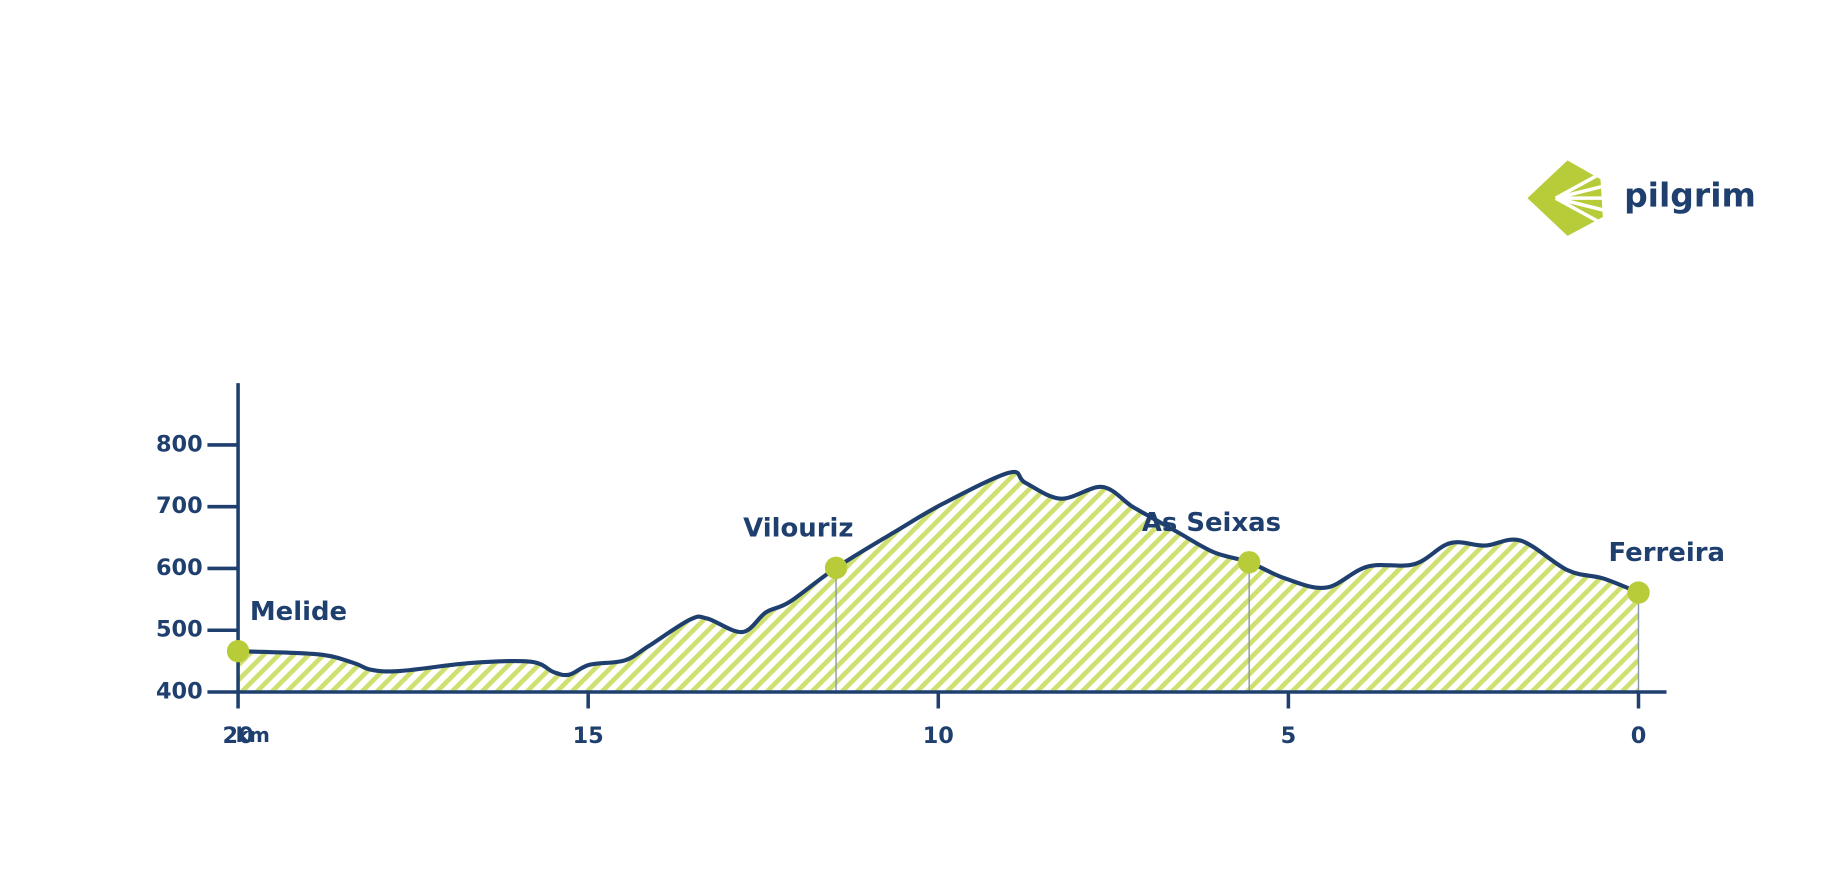 The width and height of the screenshot is (1848, 896). Describe the element at coordinates (298, 612) in the screenshot. I see `place-label: Melide` at that location.